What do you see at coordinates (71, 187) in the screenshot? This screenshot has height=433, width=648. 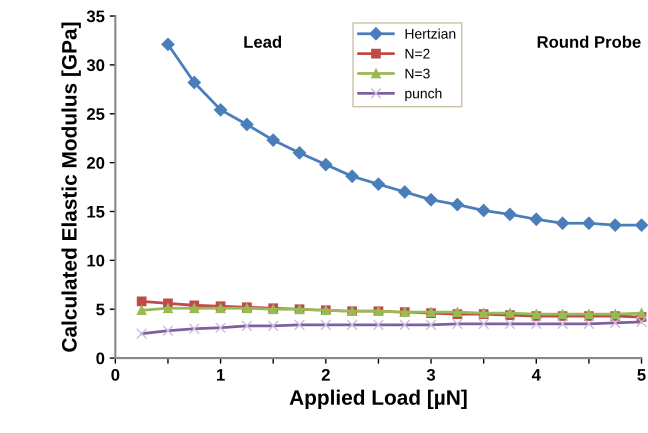 I see `y-axis-title: Calculated Elastic Modulus [GPa]` at bounding box center [71, 187].